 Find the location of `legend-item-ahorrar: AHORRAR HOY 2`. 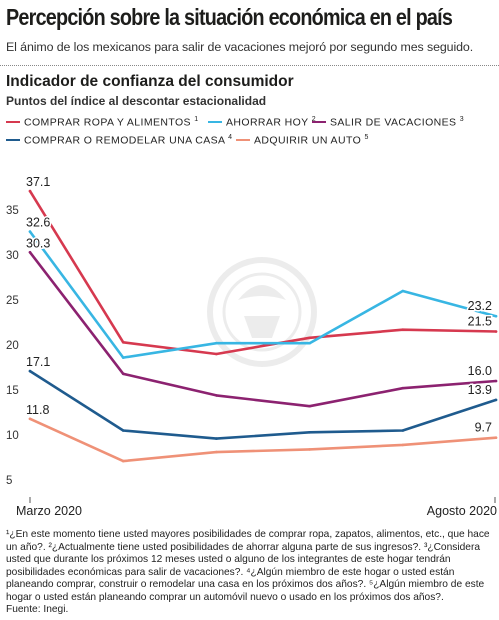

legend-item-ahorrar: AHORRAR HOY 2 is located at coordinates (262, 122).